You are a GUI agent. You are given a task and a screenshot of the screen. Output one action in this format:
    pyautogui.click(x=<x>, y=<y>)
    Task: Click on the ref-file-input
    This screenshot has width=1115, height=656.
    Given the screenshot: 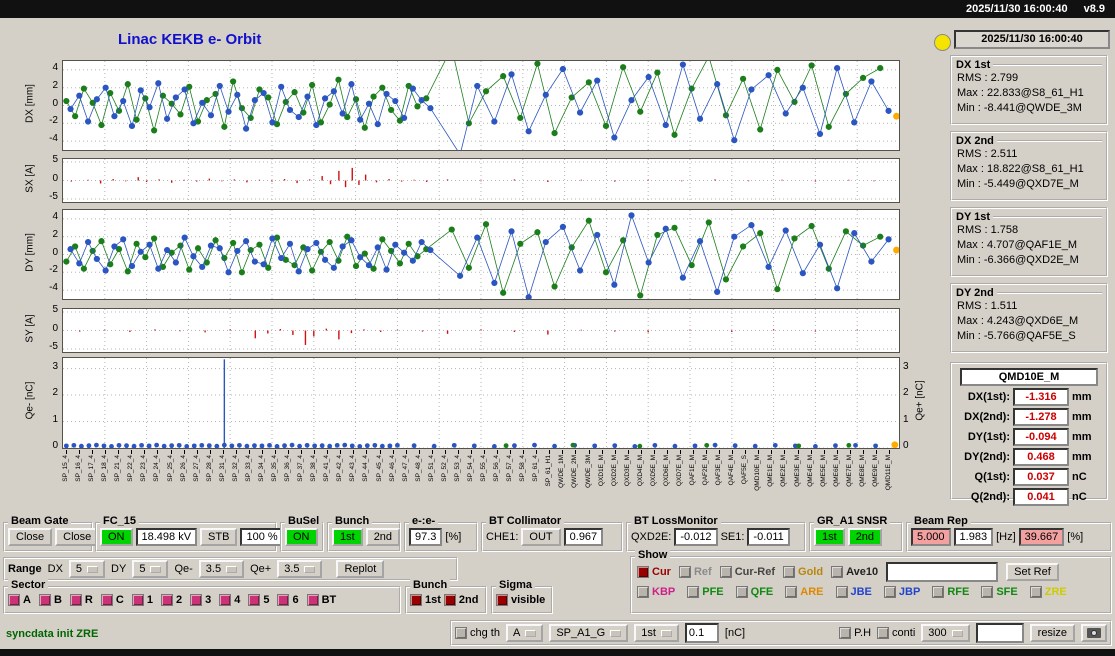 What is the action you would take?
    pyautogui.click(x=942, y=572)
    